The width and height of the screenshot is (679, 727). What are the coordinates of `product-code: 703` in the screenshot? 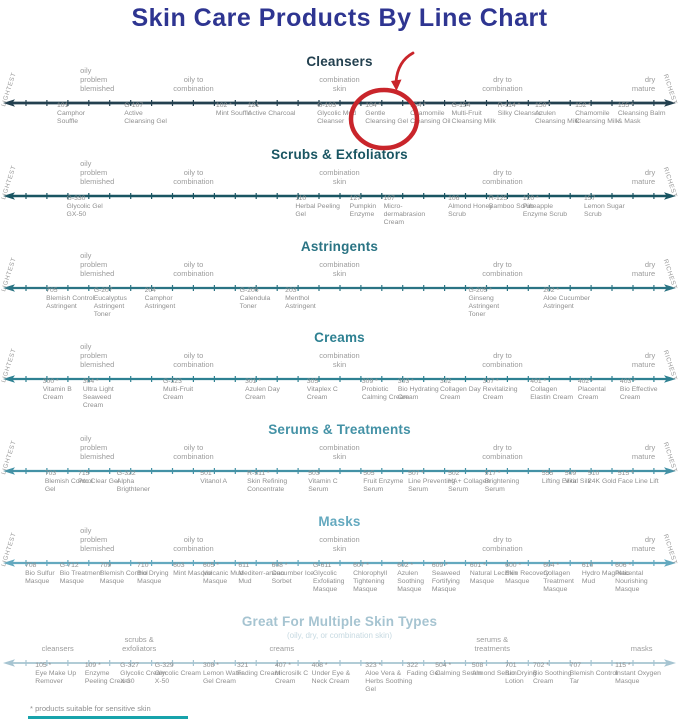 It's located at (50, 473).